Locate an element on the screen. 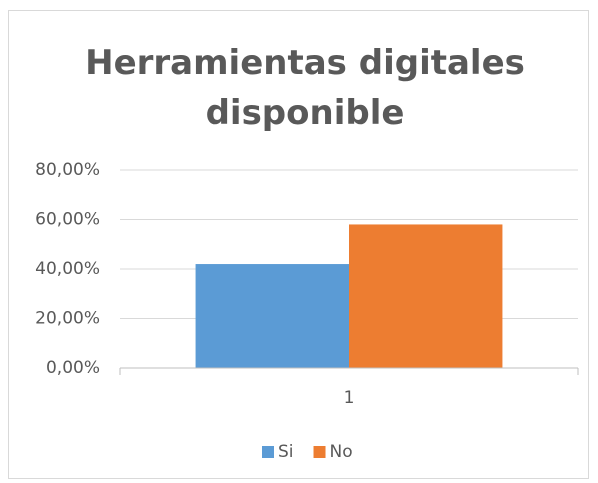 This screenshot has height=483, width=598. y-tick-label: 20,00% is located at coordinates (67, 319).